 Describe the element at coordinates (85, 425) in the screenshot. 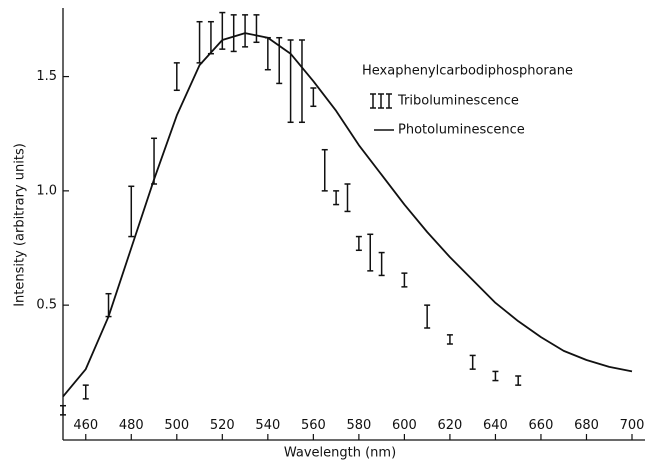

I see `x-tick-label: 460` at that location.